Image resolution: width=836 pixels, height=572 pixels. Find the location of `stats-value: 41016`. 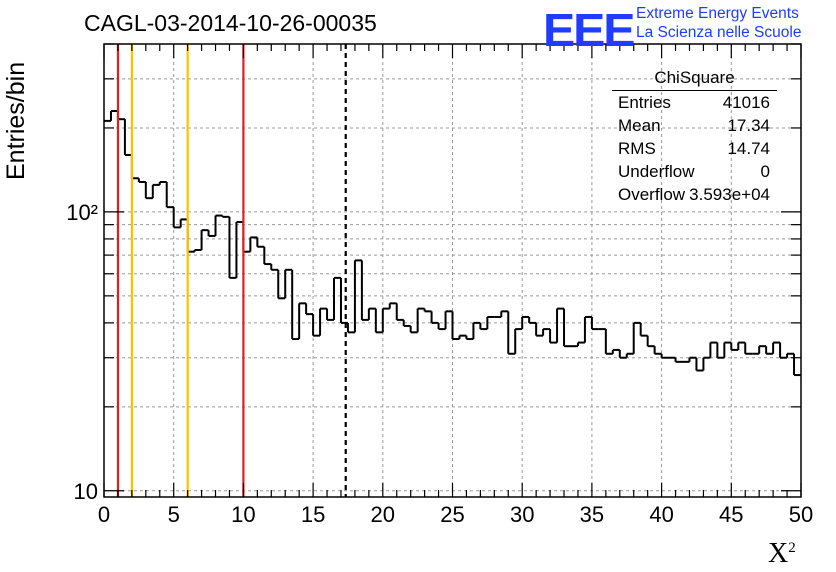

stats-value: 41016 is located at coordinates (746, 102).